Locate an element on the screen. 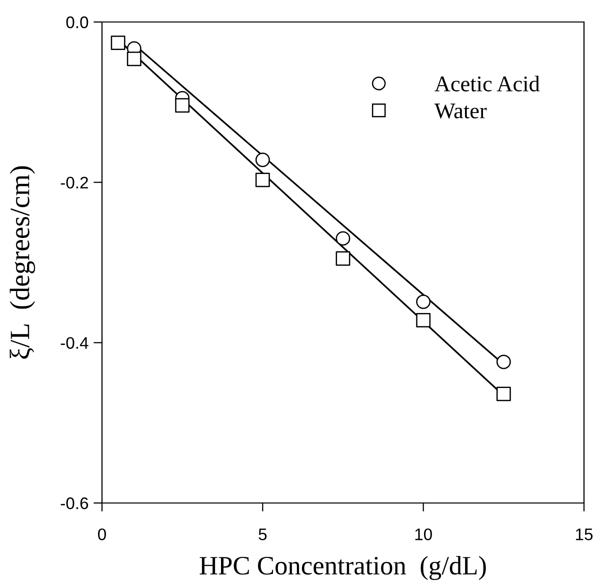 The height and width of the screenshot is (588, 595). y-tick-label: -0.4 is located at coordinates (74, 343).